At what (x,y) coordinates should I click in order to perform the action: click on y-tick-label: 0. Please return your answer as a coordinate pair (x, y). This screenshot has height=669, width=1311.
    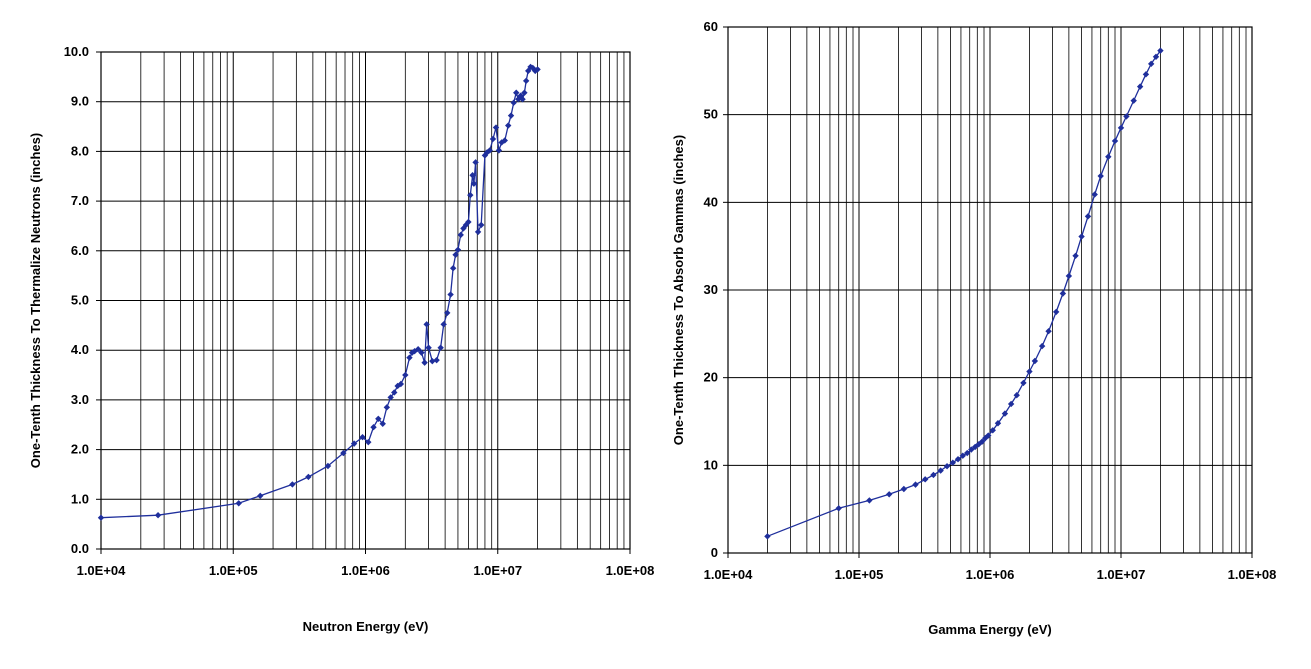
    Looking at the image, I should click on (714, 552).